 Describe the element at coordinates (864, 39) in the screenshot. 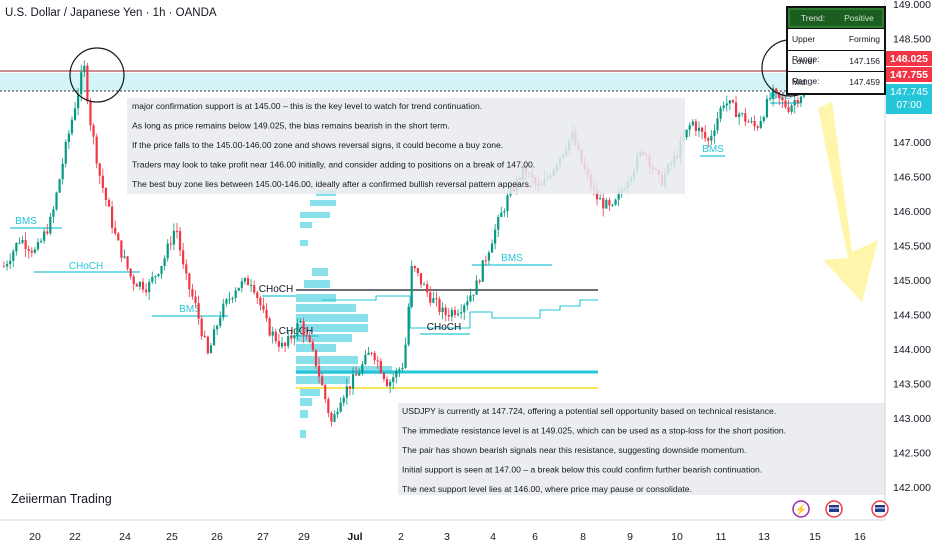

I see `info-table-value: Forming` at that location.